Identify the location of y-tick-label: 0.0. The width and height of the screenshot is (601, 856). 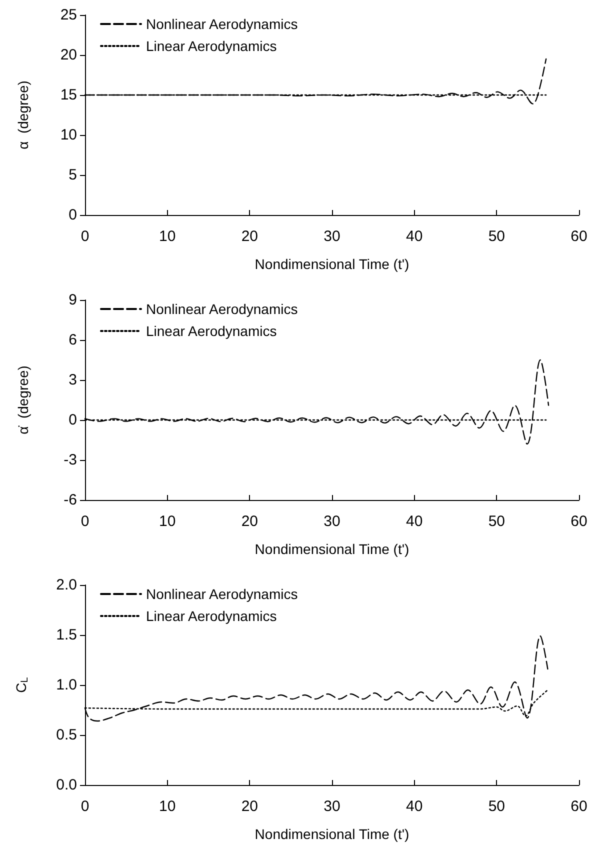
(66, 785).